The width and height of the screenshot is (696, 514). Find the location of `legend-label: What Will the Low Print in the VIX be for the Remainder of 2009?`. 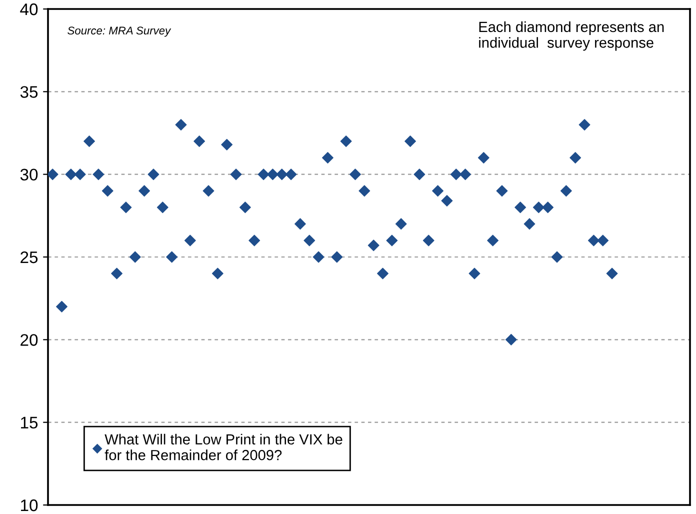

legend-label: What Will the Low Print in the VIX be for the Remainder of 2009? is located at coordinates (223, 447).